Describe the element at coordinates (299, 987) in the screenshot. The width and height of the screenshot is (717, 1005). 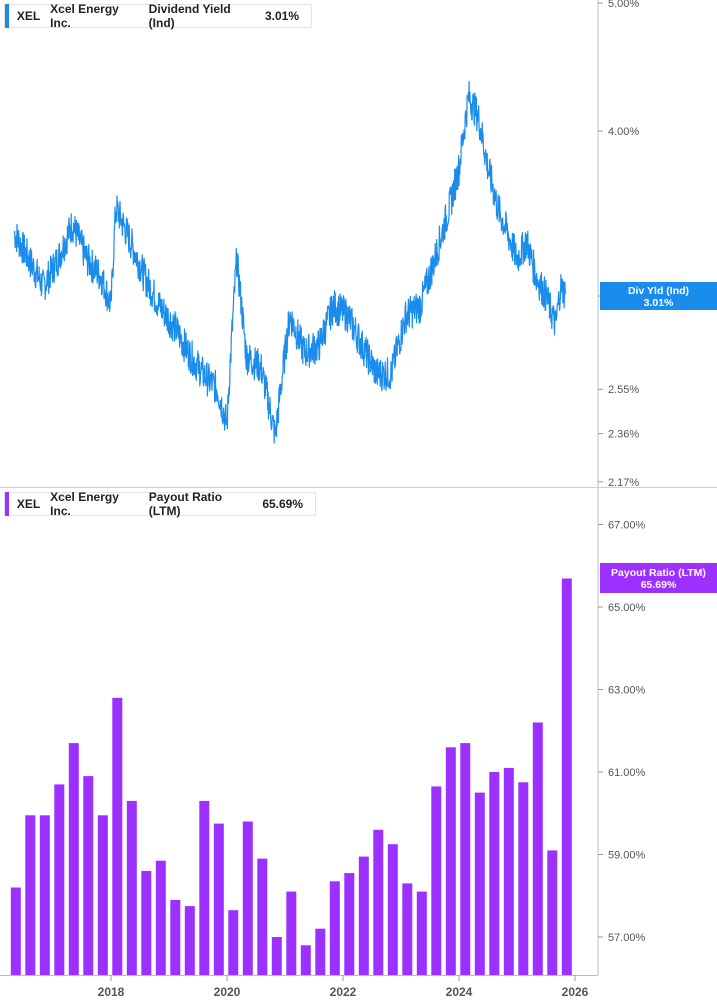
I see `time-axis: 2018 2020 2022 2024 2026` at that location.